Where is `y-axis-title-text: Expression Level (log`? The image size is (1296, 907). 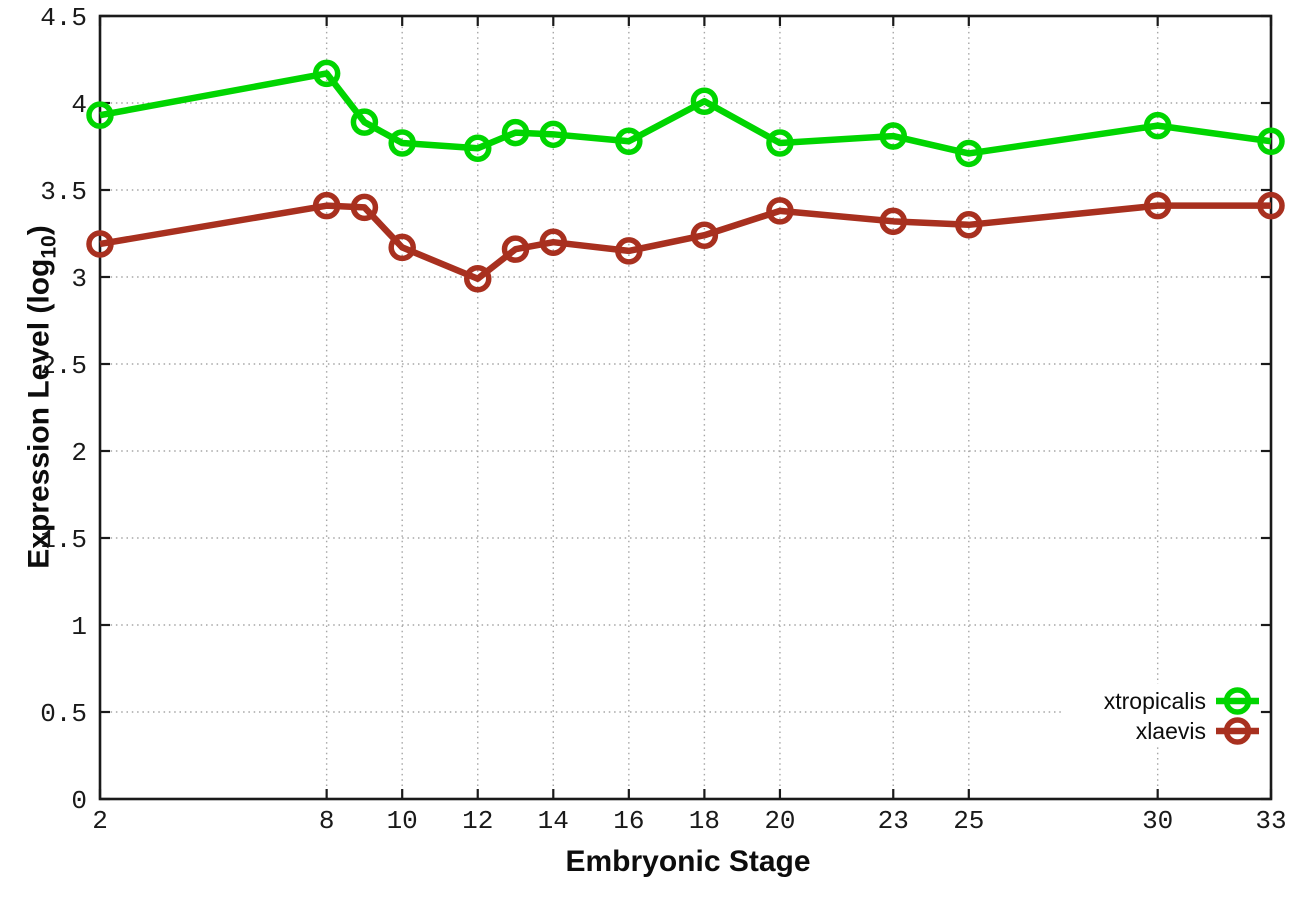
y-axis-title-text: Expression Level (log is located at coordinates (39, 413).